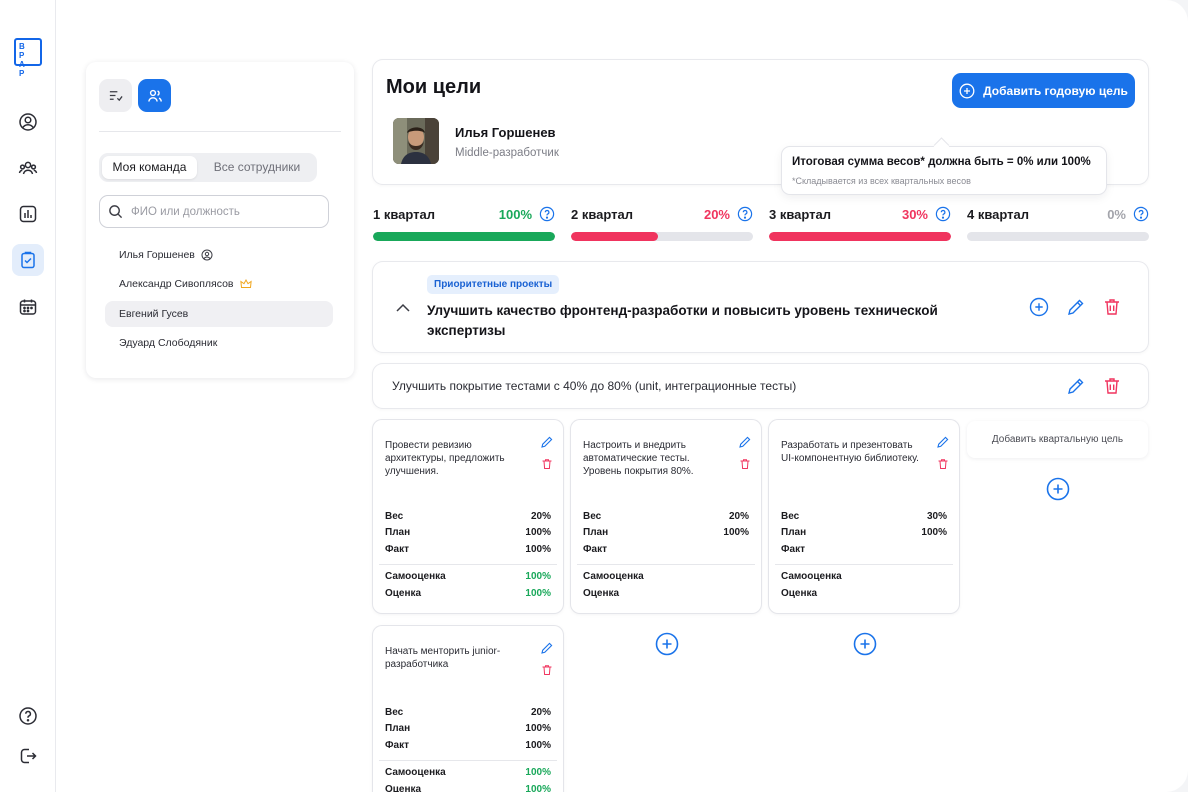  Describe the element at coordinates (245, 283) in the screenshot. I see `crown-icon` at that location.